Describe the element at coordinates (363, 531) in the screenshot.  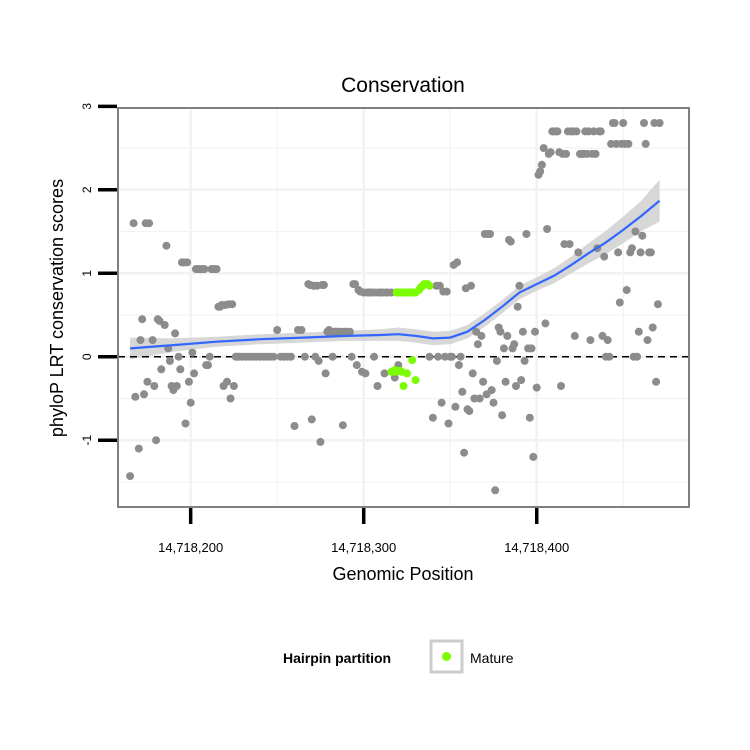
I see `x-axis: 14,718,200 14,718,300 14,718,400` at that location.